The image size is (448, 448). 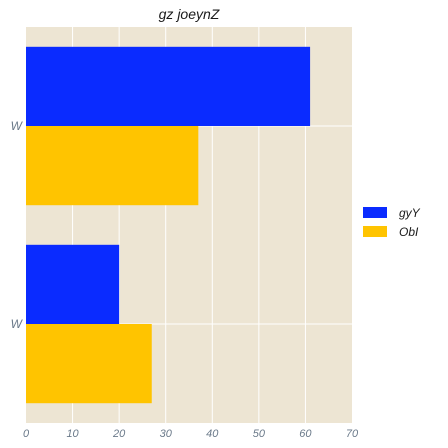 I want to click on x-tick-label-0: 0, so click(x=26, y=434).